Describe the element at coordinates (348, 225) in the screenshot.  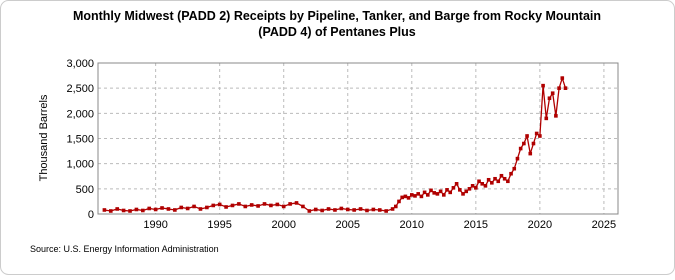
I see `x-tick-label: 2005` at that location.